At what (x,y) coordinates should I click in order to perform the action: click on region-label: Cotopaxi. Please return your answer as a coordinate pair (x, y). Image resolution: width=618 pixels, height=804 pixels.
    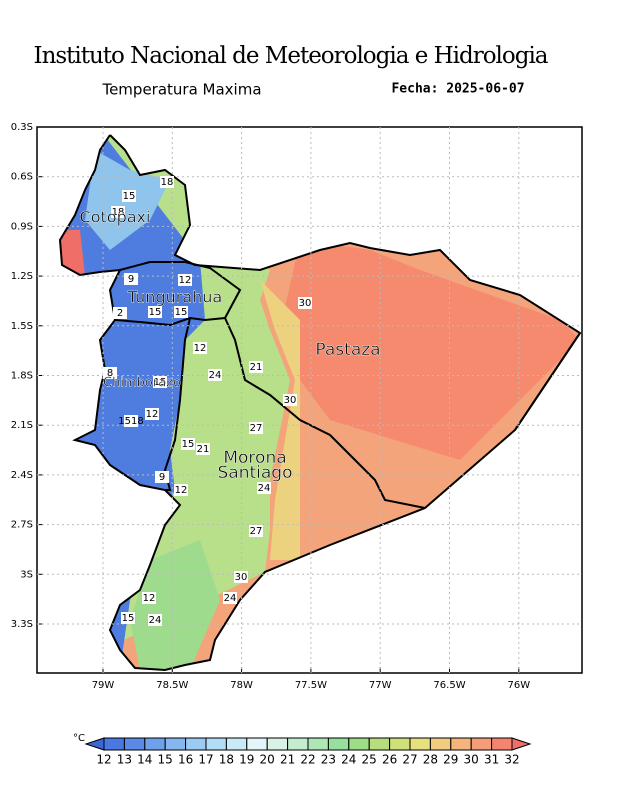
    Looking at the image, I should click on (115, 217).